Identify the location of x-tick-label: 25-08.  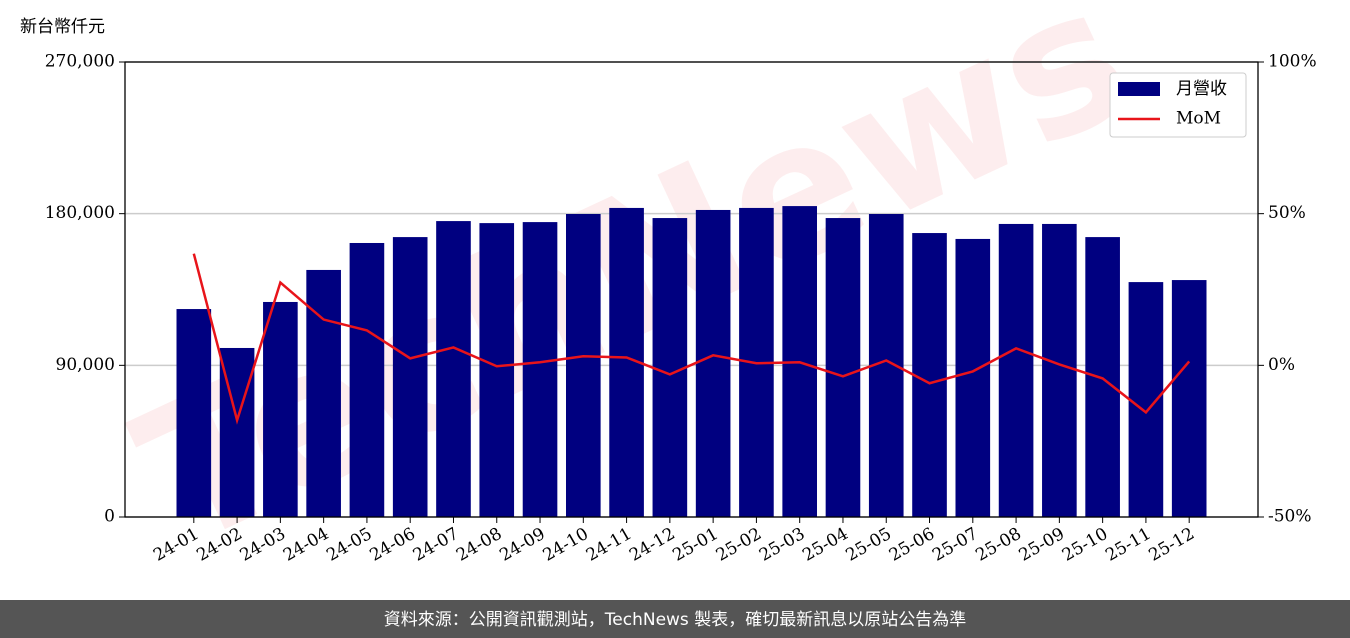
(998, 545).